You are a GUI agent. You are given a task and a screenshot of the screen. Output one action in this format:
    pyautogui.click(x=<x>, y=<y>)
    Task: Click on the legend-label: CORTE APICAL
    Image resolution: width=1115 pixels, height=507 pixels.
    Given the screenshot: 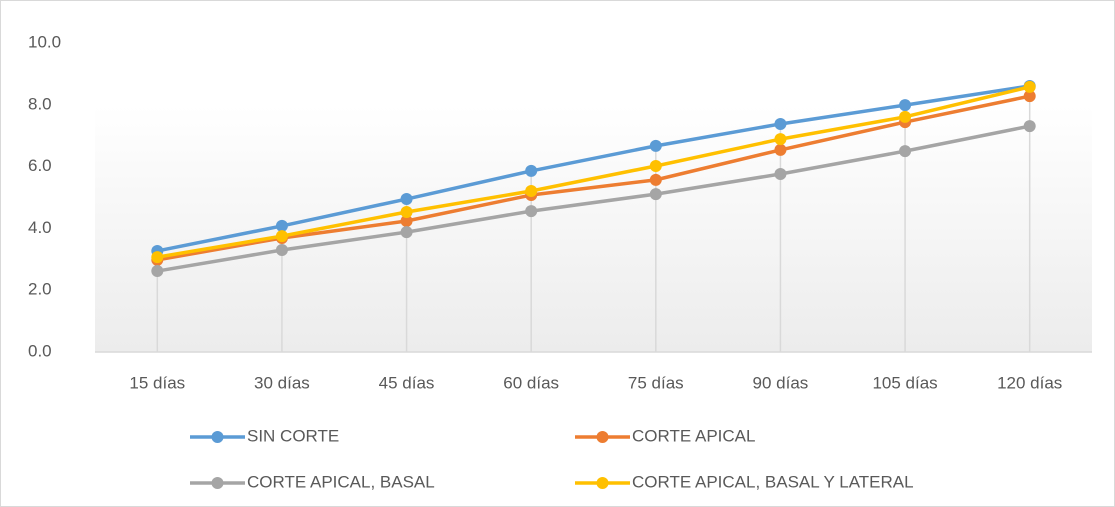 What is the action you would take?
    pyautogui.click(x=693, y=435)
    